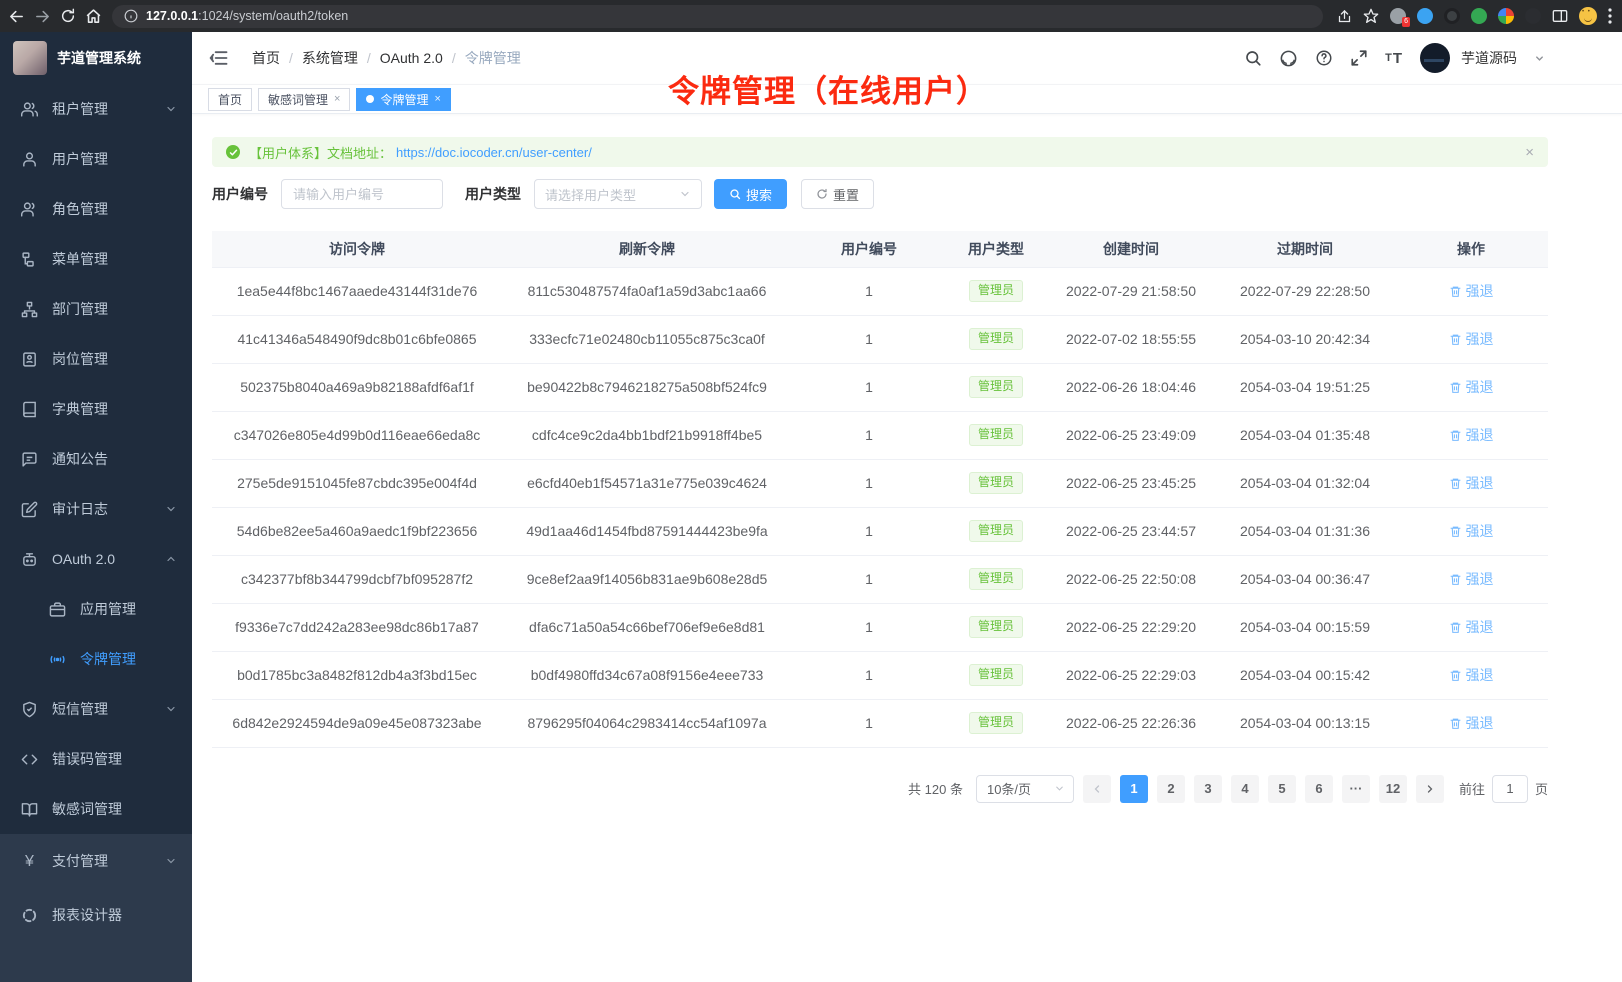  I want to click on col-access-token: 访问令牌, so click(357, 249).